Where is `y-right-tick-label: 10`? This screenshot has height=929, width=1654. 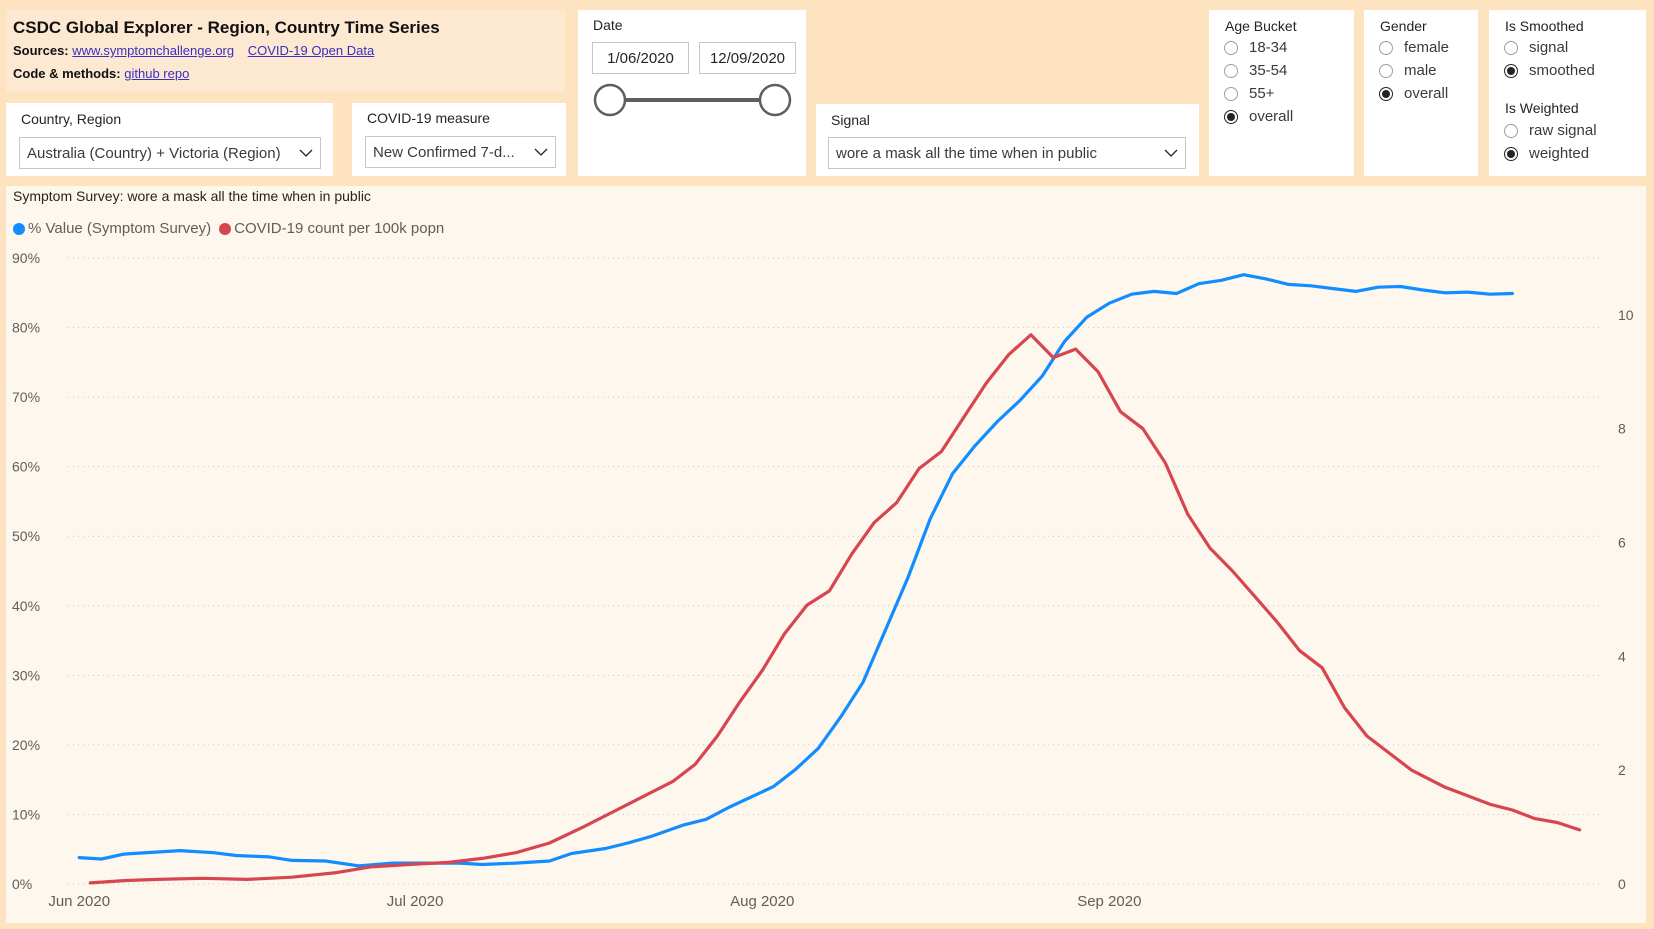 y-right-tick-label: 10 is located at coordinates (1626, 315).